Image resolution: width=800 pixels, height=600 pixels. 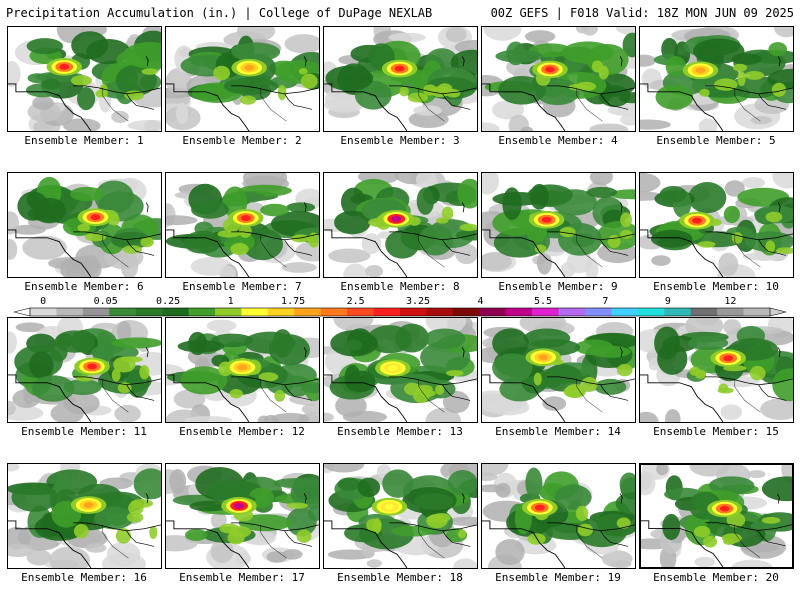 What do you see at coordinates (242, 577) in the screenshot?
I see `ensemble-member-label: Ensemble Member: 17` at bounding box center [242, 577].